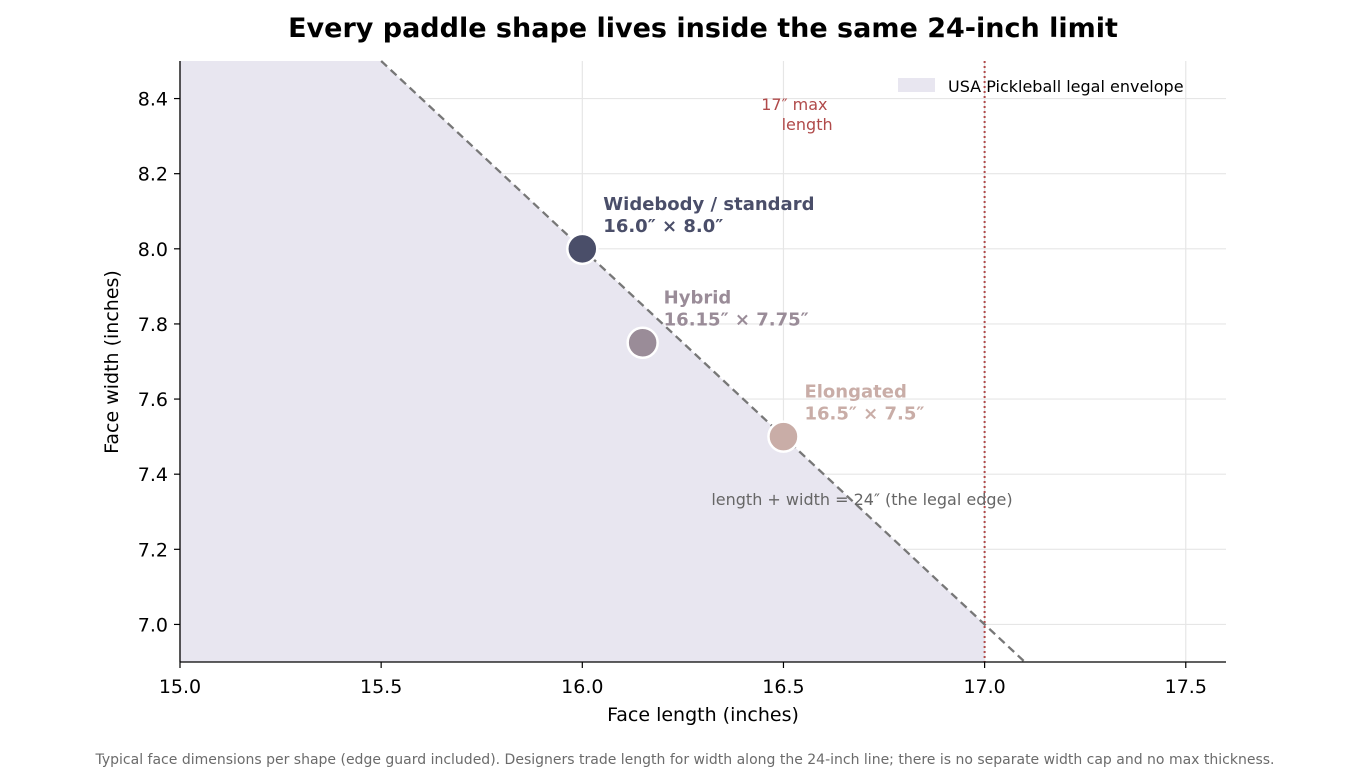  Describe the element at coordinates (153, 175) in the screenshot. I see `y-tick-label: 8.2` at that location.